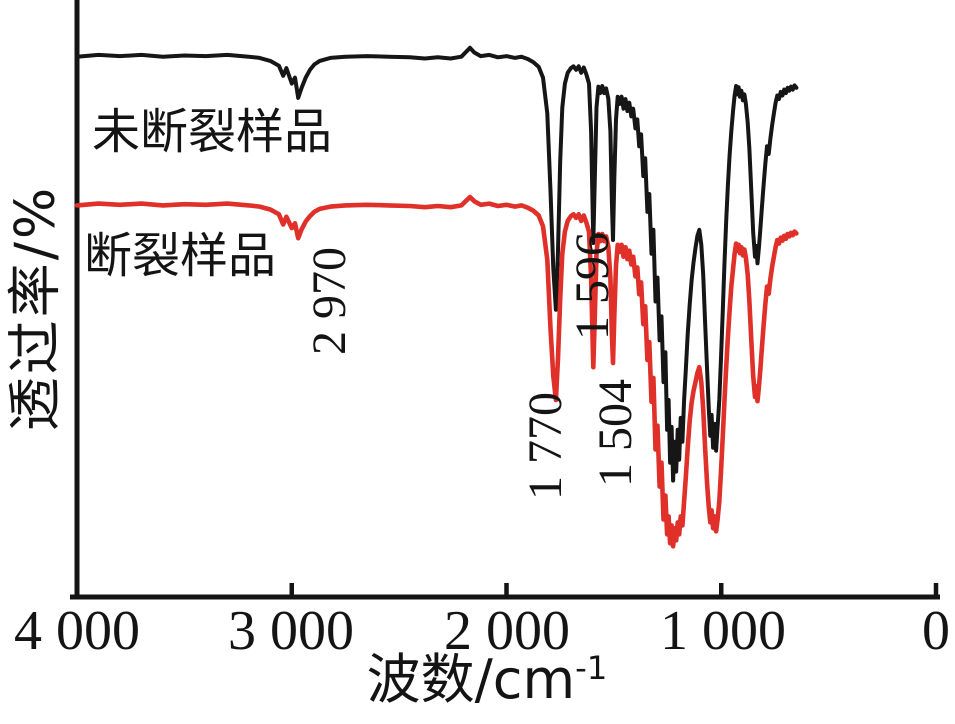 The width and height of the screenshot is (955, 724). Describe the element at coordinates (545, 446) in the screenshot. I see `peak-label-1770: 1 770` at that location.